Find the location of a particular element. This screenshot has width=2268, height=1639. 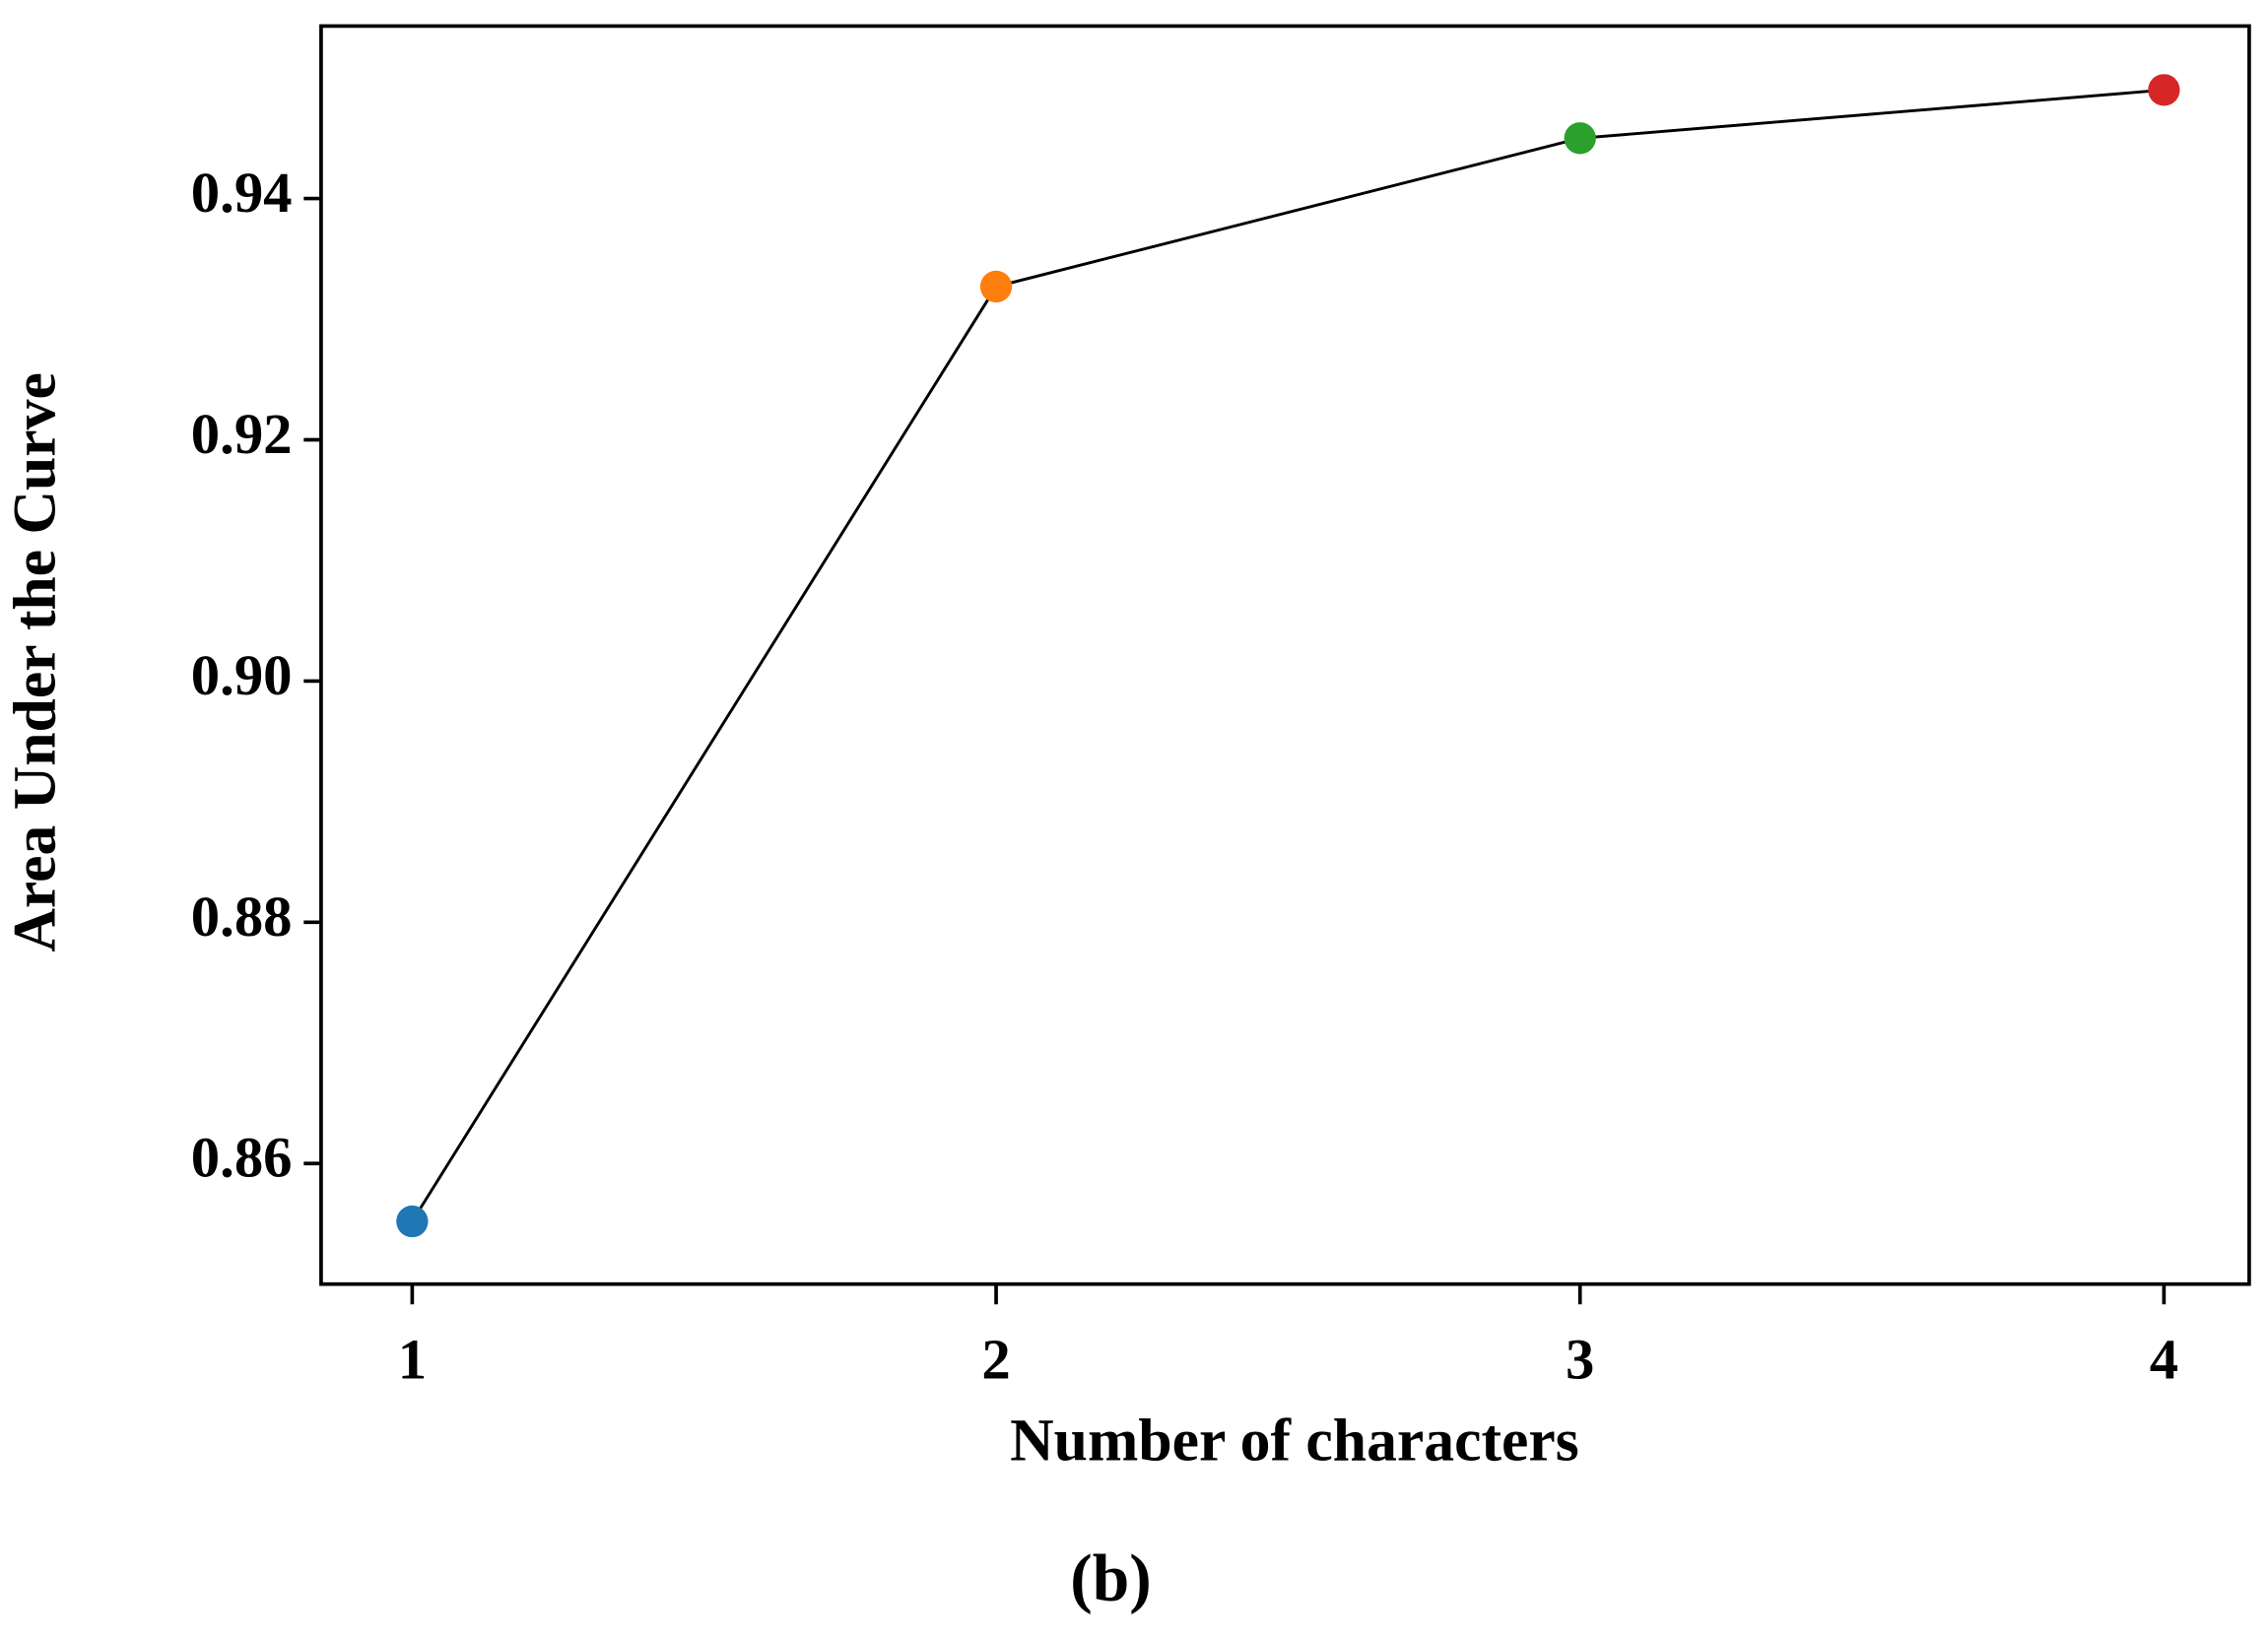

y-tick-label: 0.90 is located at coordinates (242, 675).